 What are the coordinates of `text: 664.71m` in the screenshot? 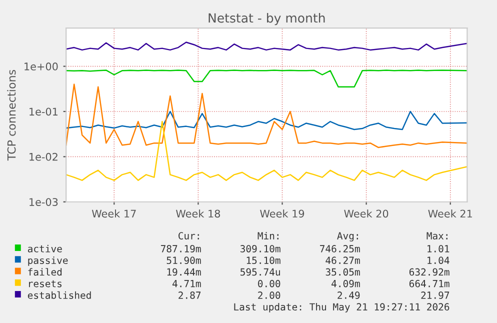 It's located at (429, 284).